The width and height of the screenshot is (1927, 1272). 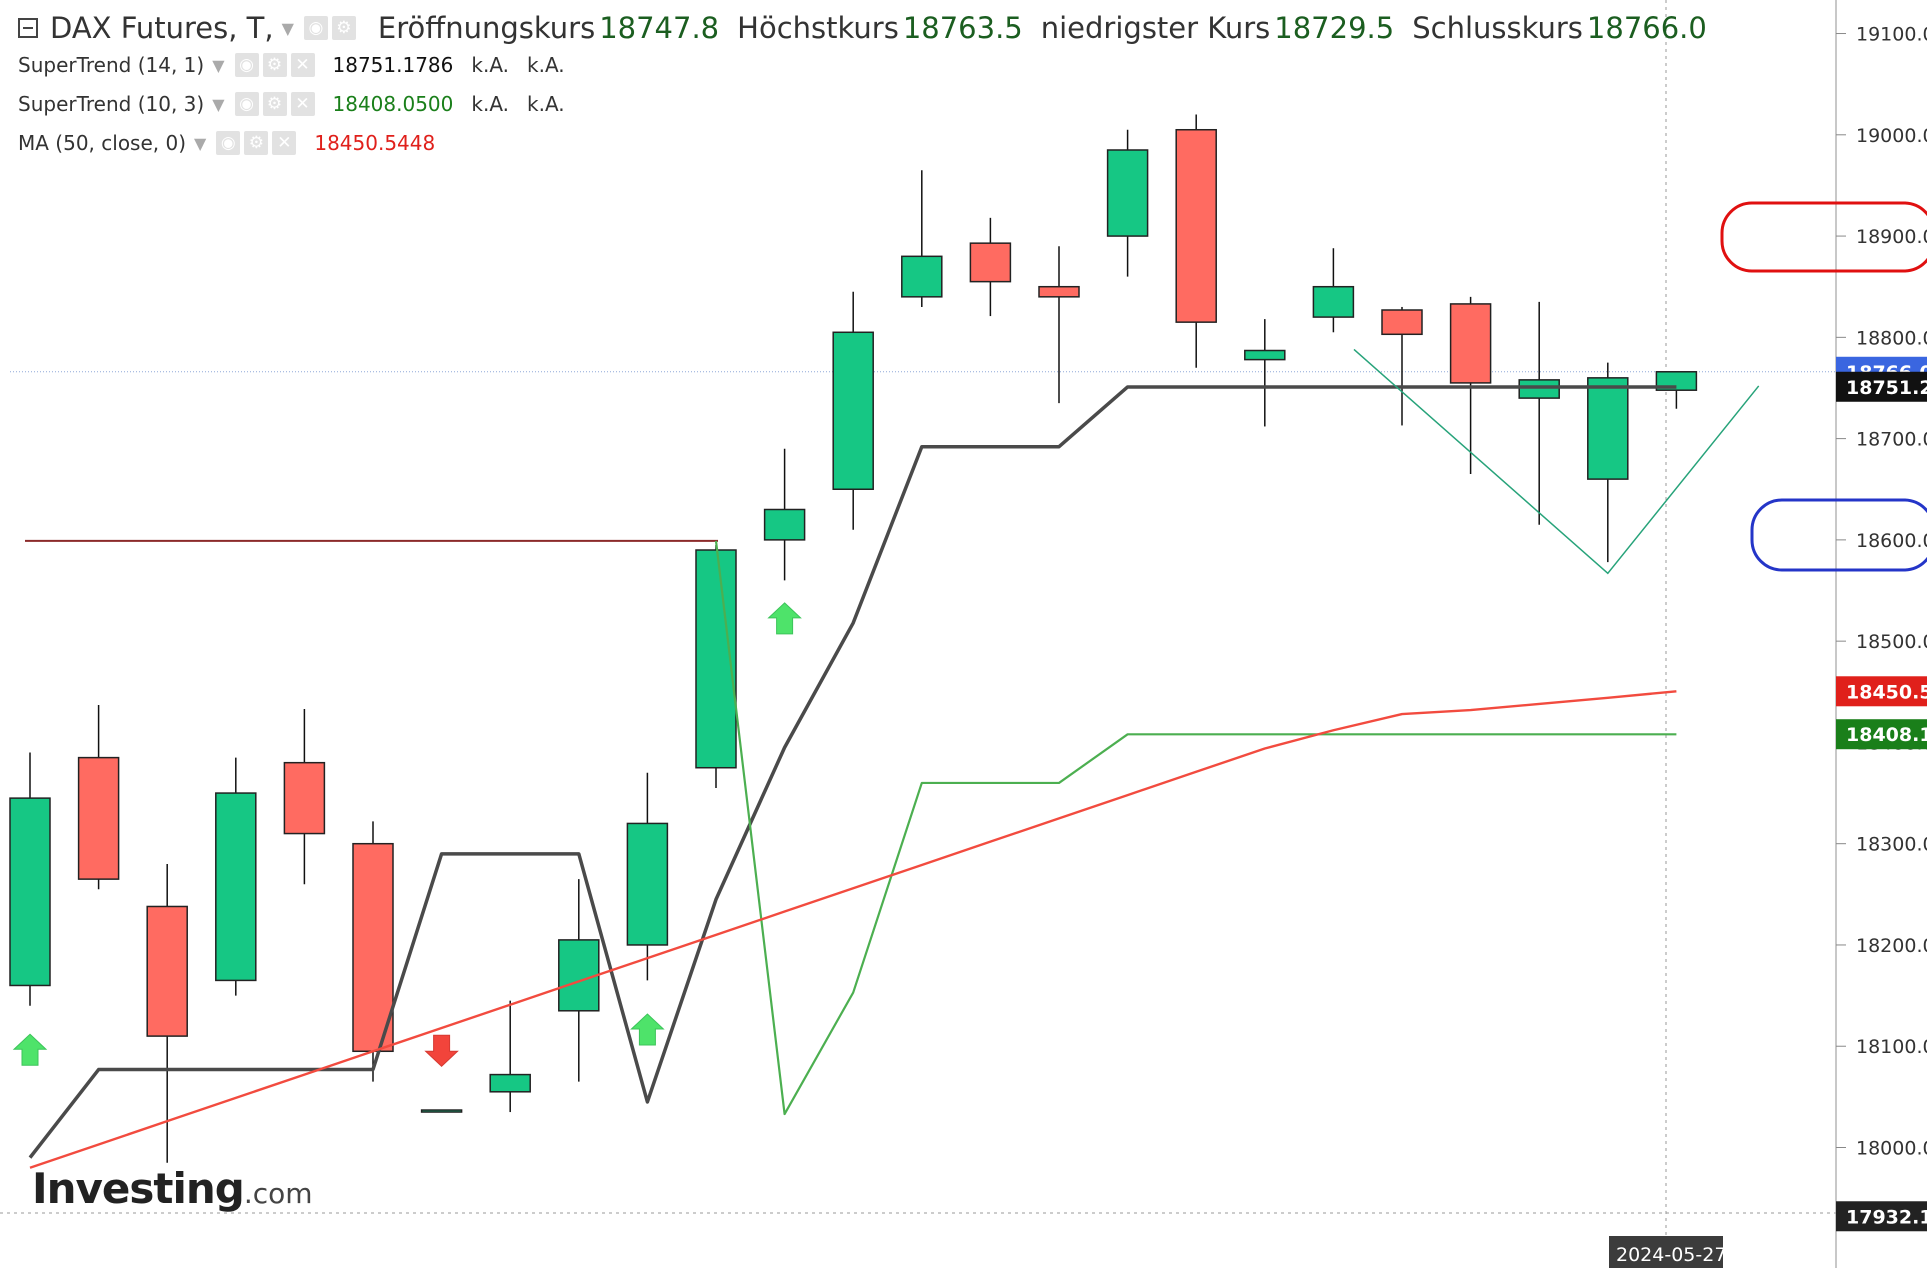 What do you see at coordinates (1891, 136) in the screenshot?
I see `y-tick-label: 19000.0` at bounding box center [1891, 136].